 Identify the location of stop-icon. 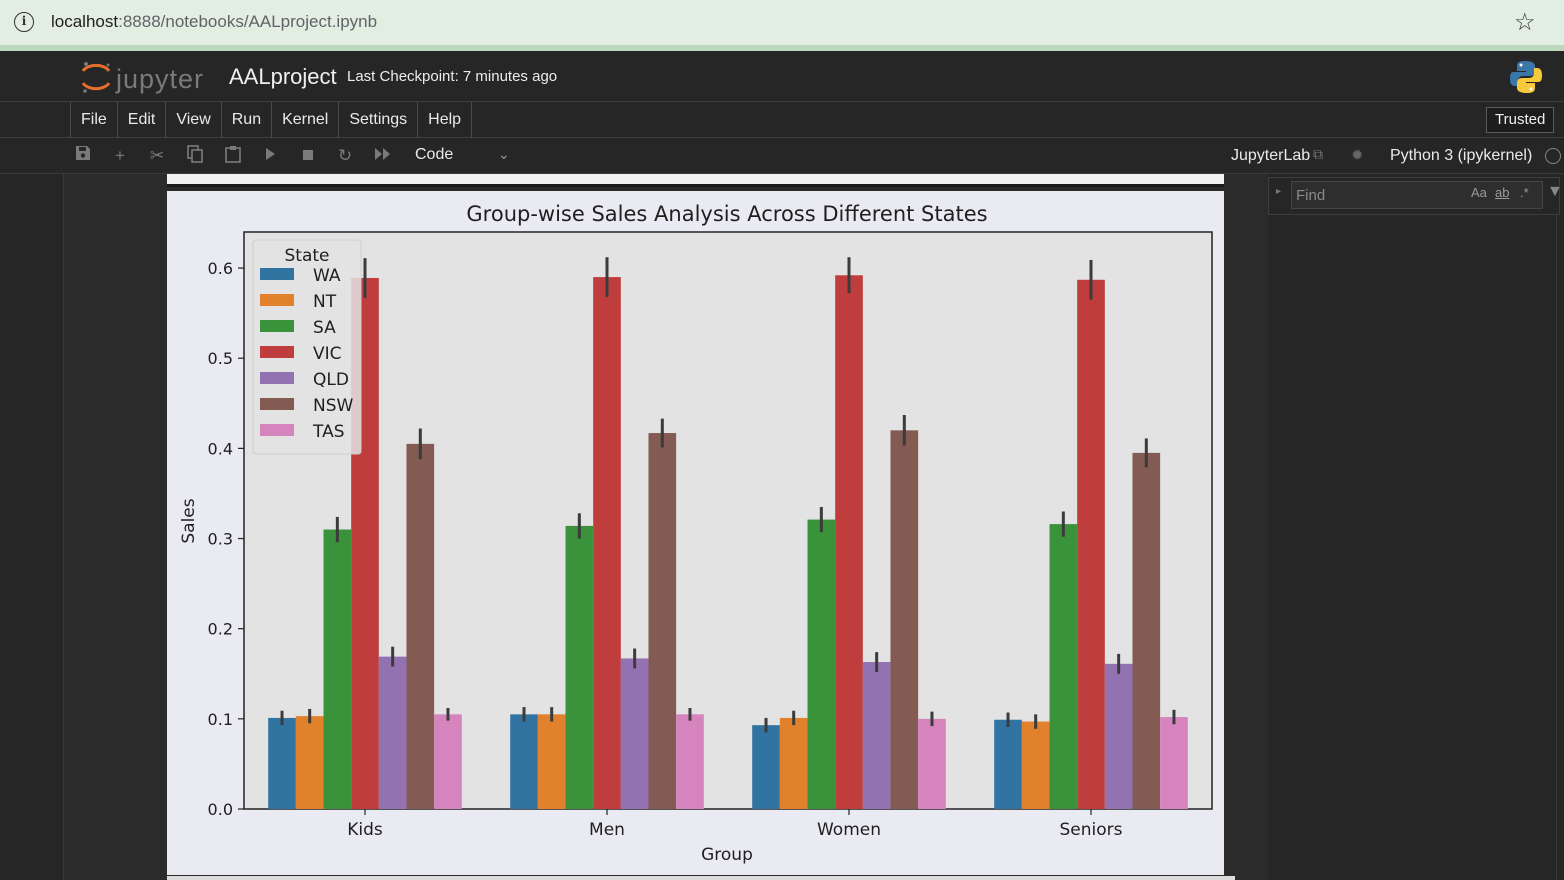
(308, 156).